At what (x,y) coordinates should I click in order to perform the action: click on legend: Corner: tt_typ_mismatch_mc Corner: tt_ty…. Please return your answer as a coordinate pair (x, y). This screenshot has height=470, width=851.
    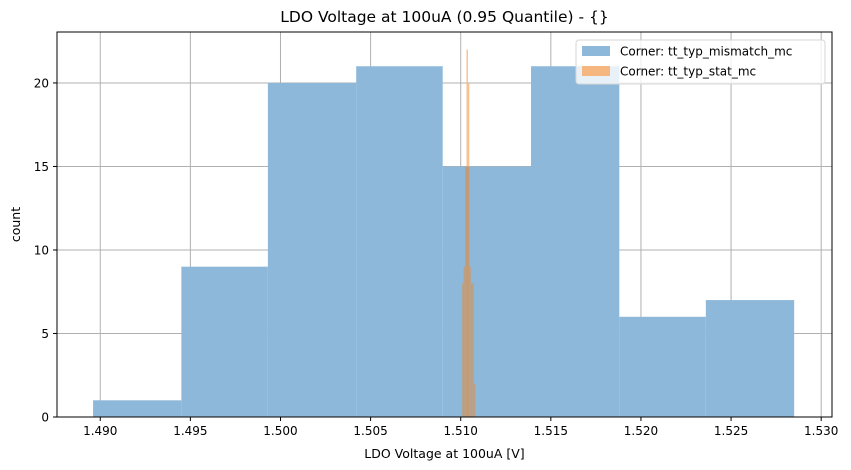
    Looking at the image, I should click on (700, 62).